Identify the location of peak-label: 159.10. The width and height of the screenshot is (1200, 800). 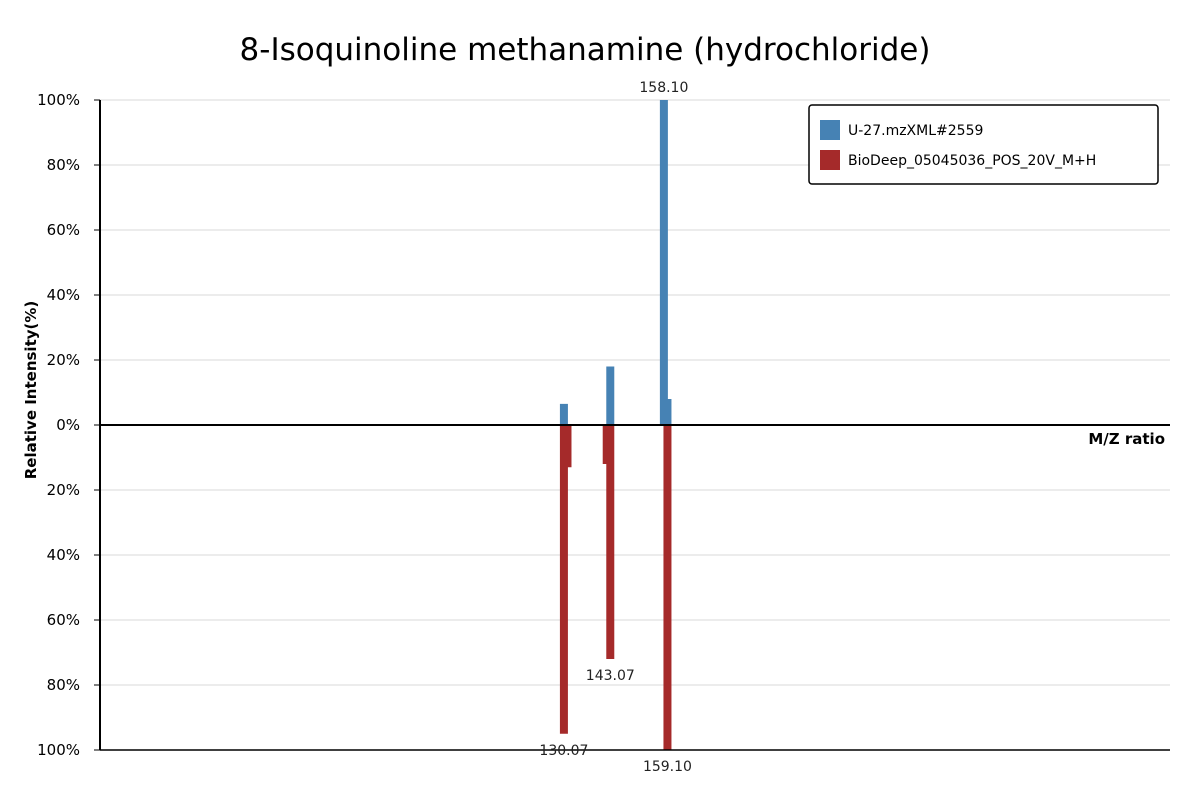
(667, 767).